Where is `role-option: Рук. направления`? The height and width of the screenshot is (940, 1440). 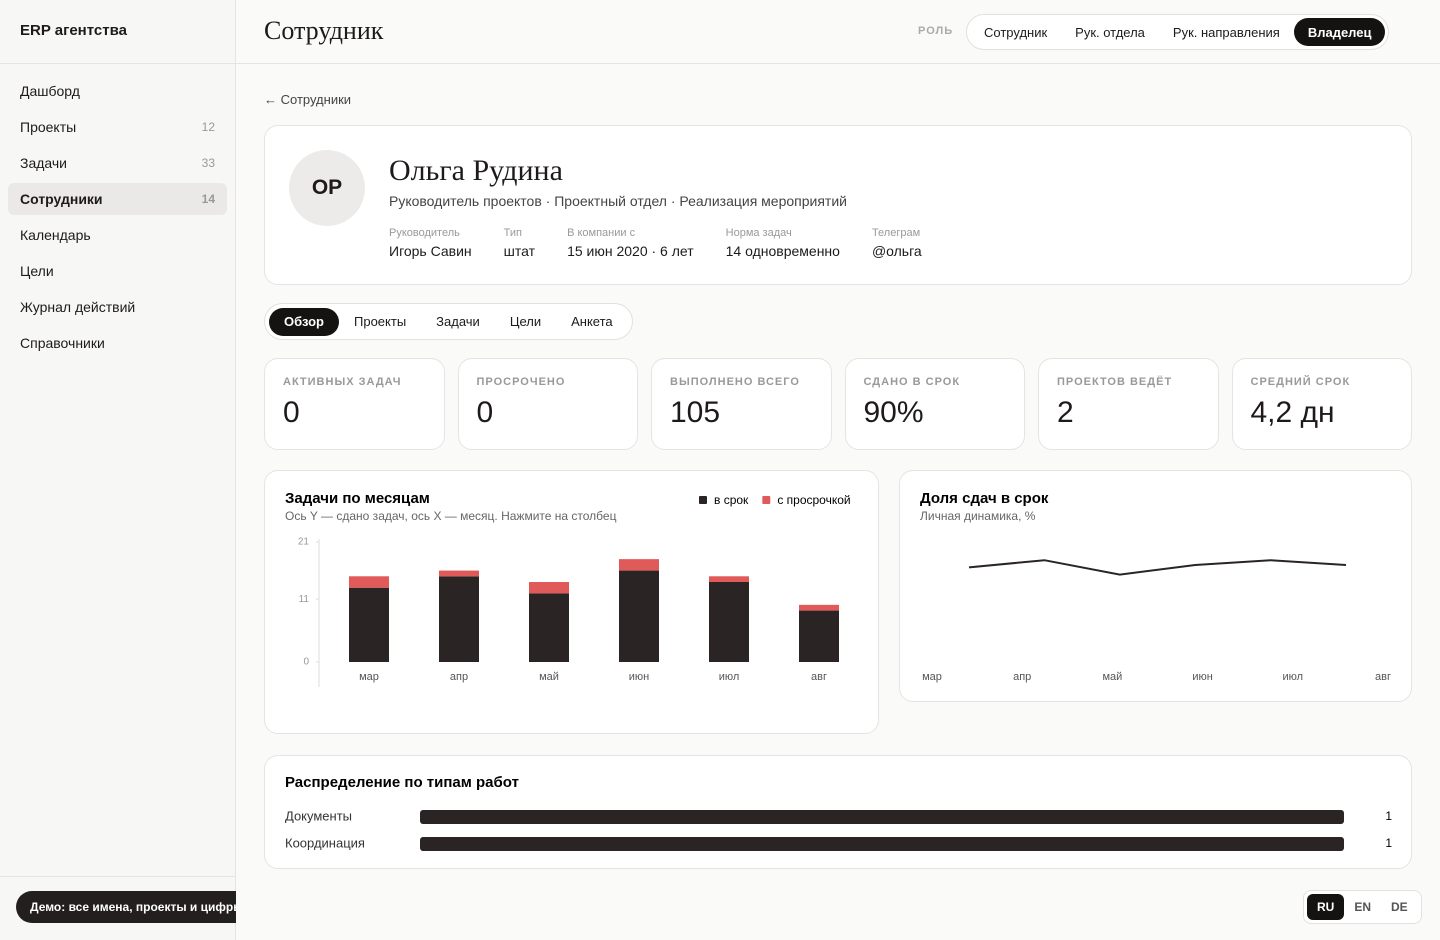
role-option: Рук. направления is located at coordinates (1226, 32).